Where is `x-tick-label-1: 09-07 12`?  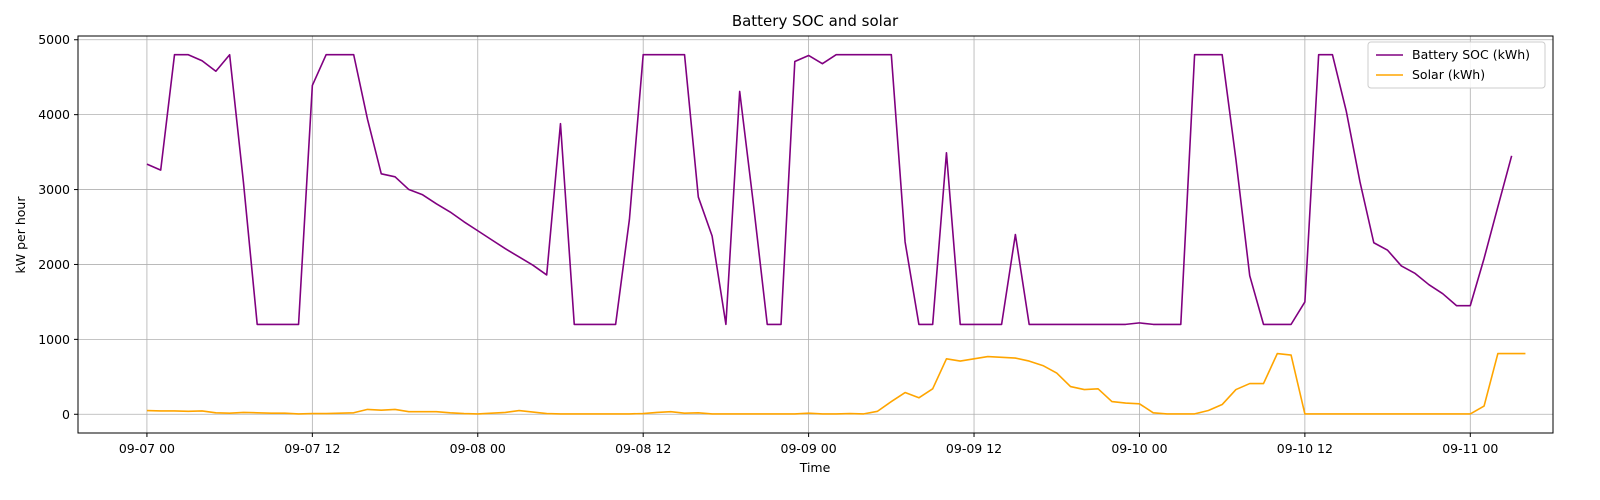 x-tick-label-1: 09-07 12 is located at coordinates (312, 448).